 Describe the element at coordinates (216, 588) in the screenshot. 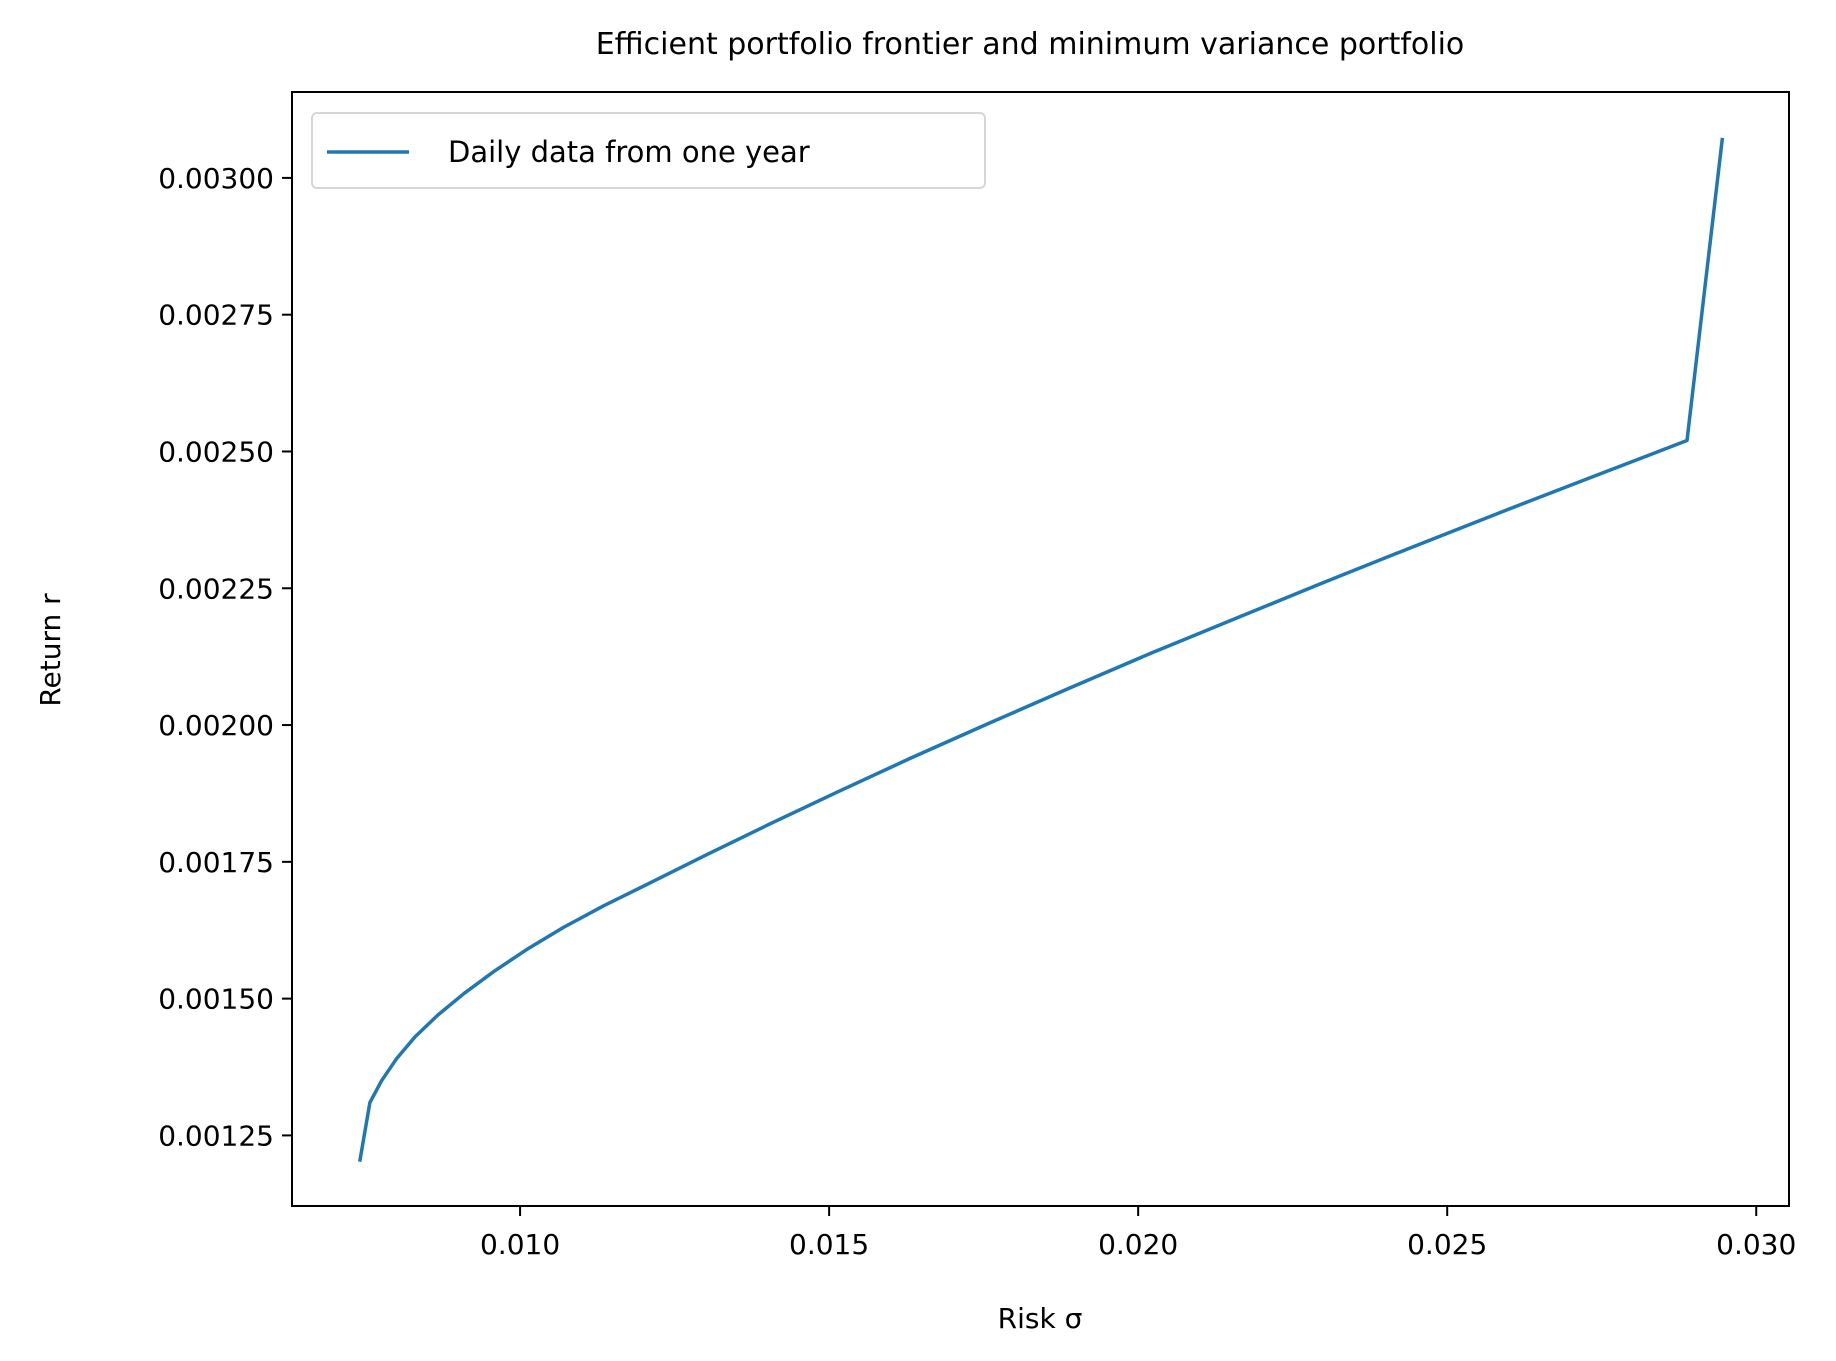

I see `y-tick-label: 0.00225` at that location.